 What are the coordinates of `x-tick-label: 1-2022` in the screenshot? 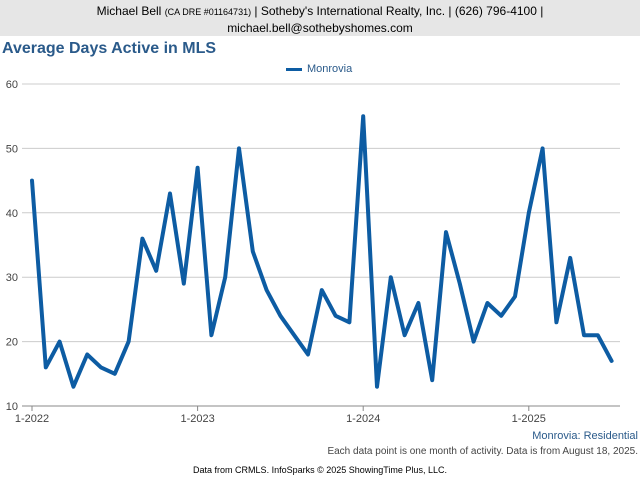 It's located at (32, 419).